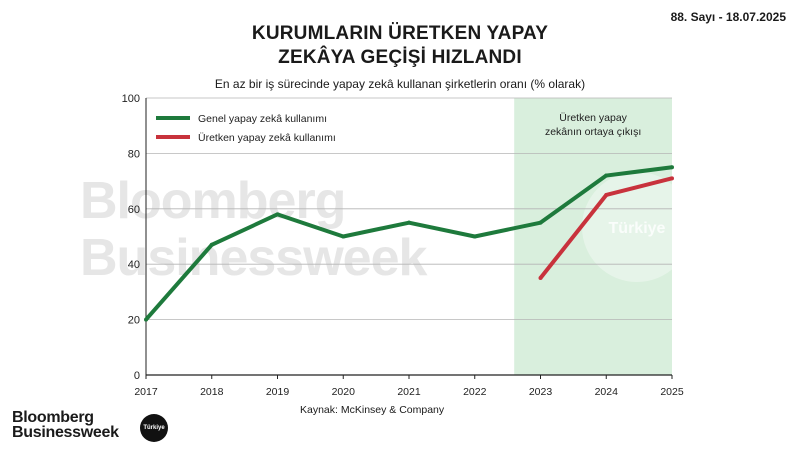 The image size is (800, 450). Describe the element at coordinates (212, 392) in the screenshot. I see `x-tick-label: 2018` at that location.